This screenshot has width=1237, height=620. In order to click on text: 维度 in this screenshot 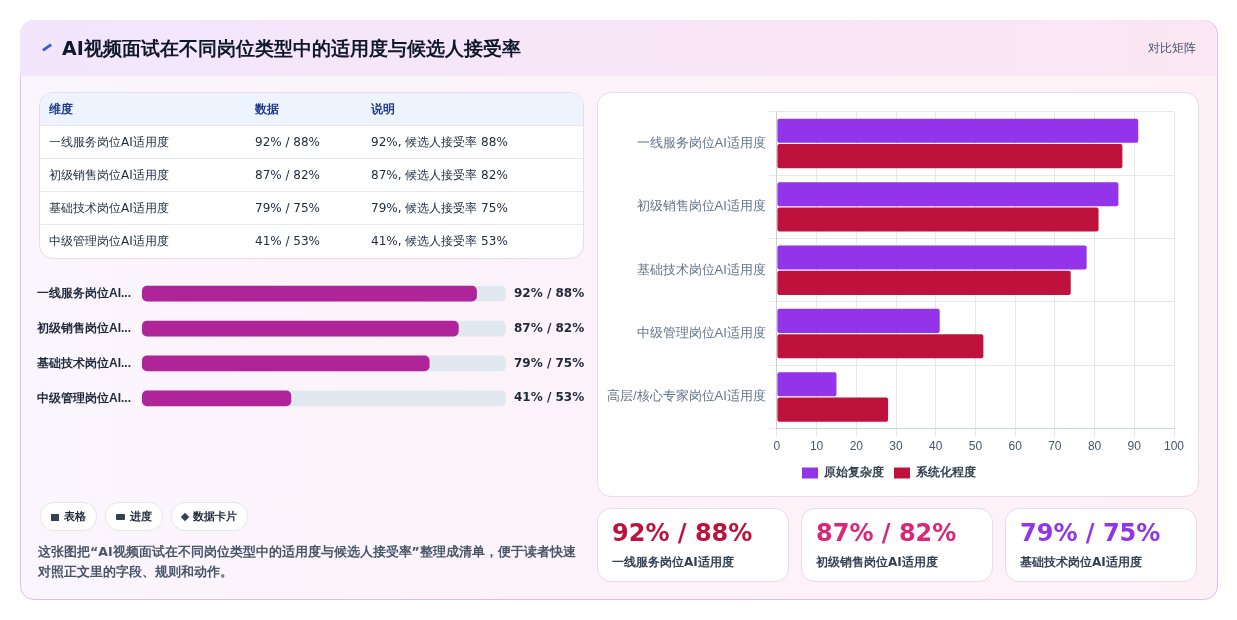, I will do `click(143, 109)`.